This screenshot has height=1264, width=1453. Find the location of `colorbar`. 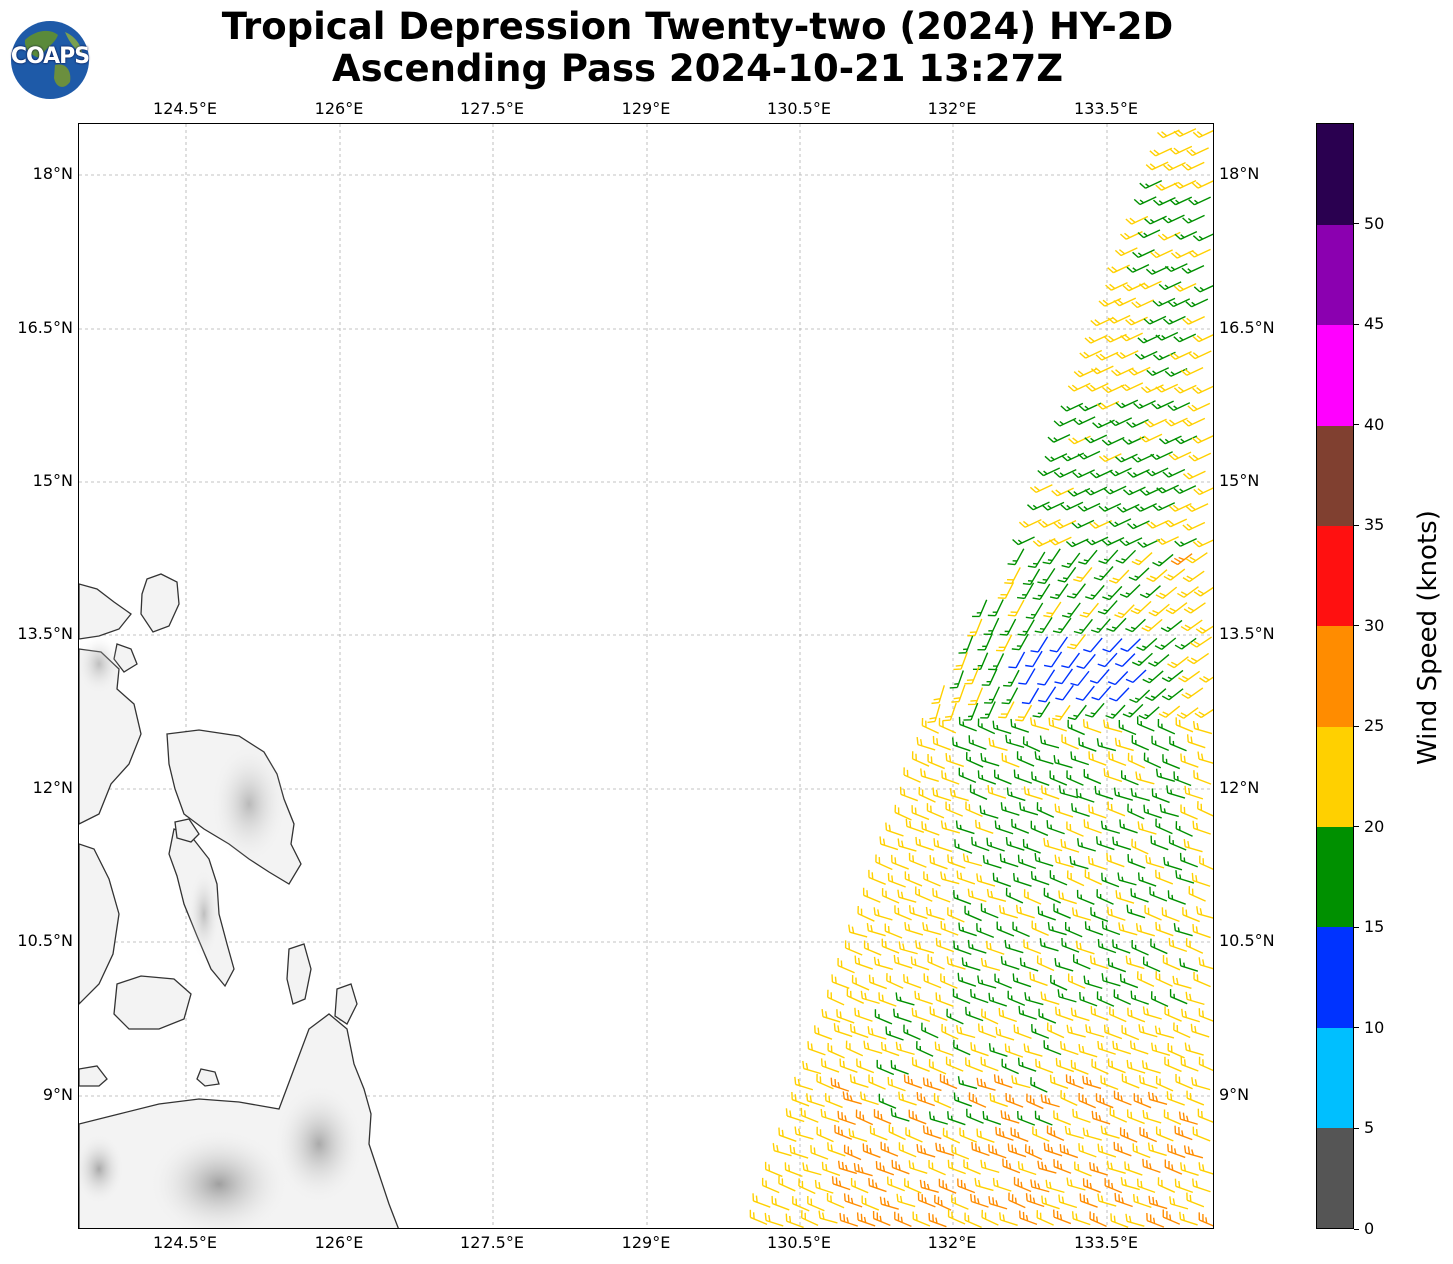

colorbar is located at coordinates (1335, 676).